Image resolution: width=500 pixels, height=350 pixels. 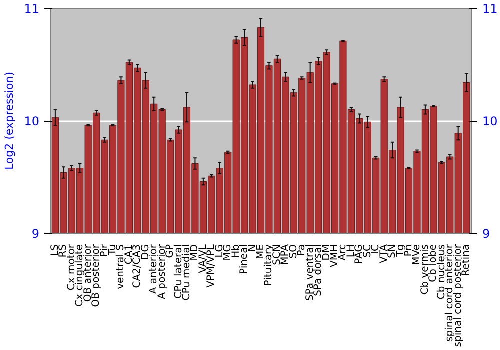 What do you see at coordinates (261, 252) in the screenshot?
I see `x-tick-label: ME` at bounding box center [261, 252].